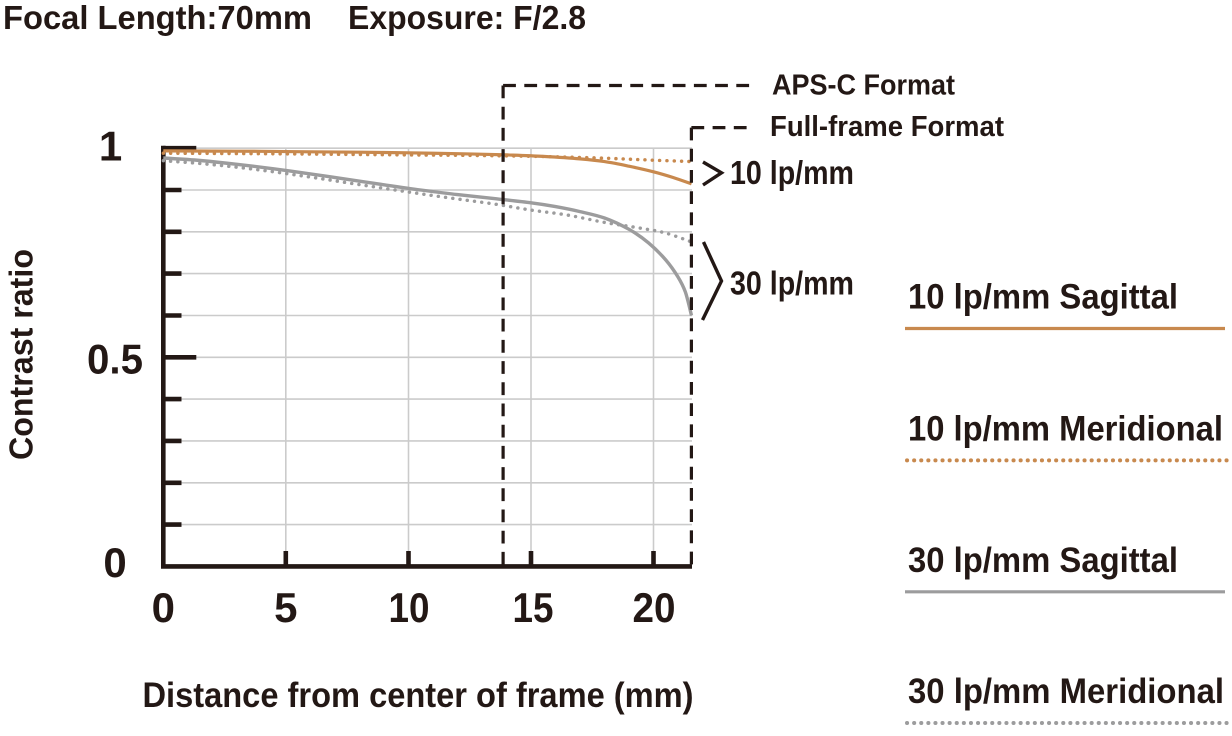 The width and height of the screenshot is (1232, 736). What do you see at coordinates (110, 146) in the screenshot?
I see `svg-text: 1` at bounding box center [110, 146].